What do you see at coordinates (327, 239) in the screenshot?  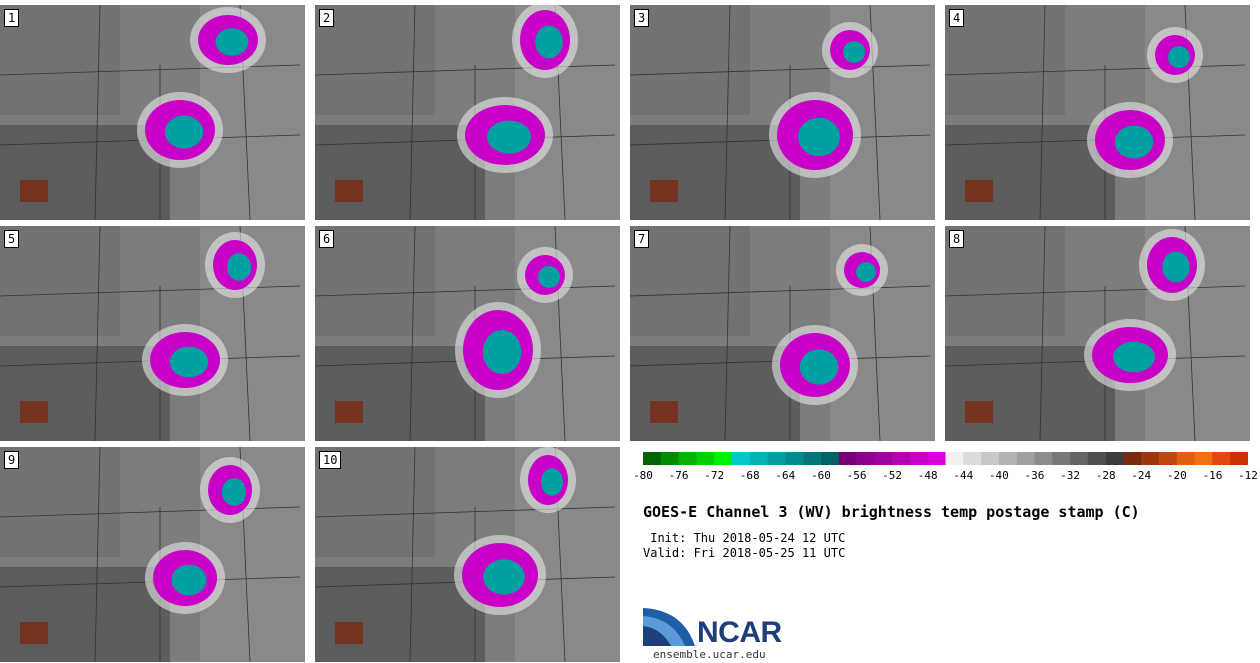 I see `panel-number-label: 6` at bounding box center [327, 239].